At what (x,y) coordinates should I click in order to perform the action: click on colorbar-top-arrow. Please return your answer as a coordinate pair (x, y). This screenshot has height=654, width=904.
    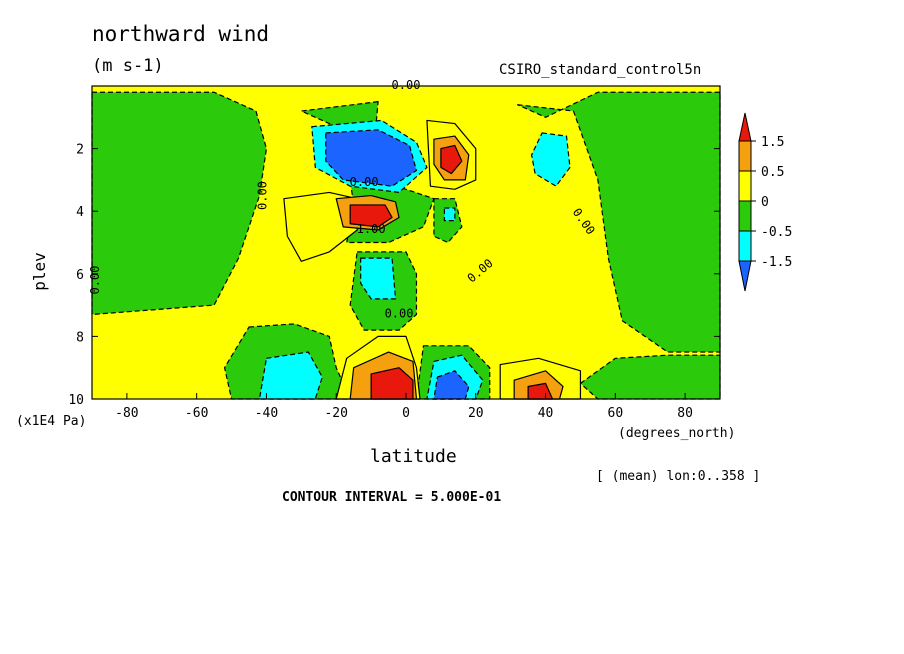
    Looking at the image, I should click on (745, 127).